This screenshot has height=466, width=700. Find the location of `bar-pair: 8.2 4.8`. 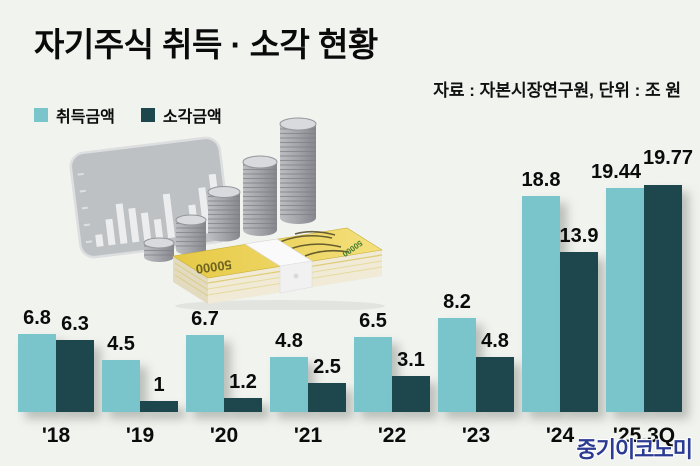

bar-pair: 8.2 4.8 is located at coordinates (476, 352).